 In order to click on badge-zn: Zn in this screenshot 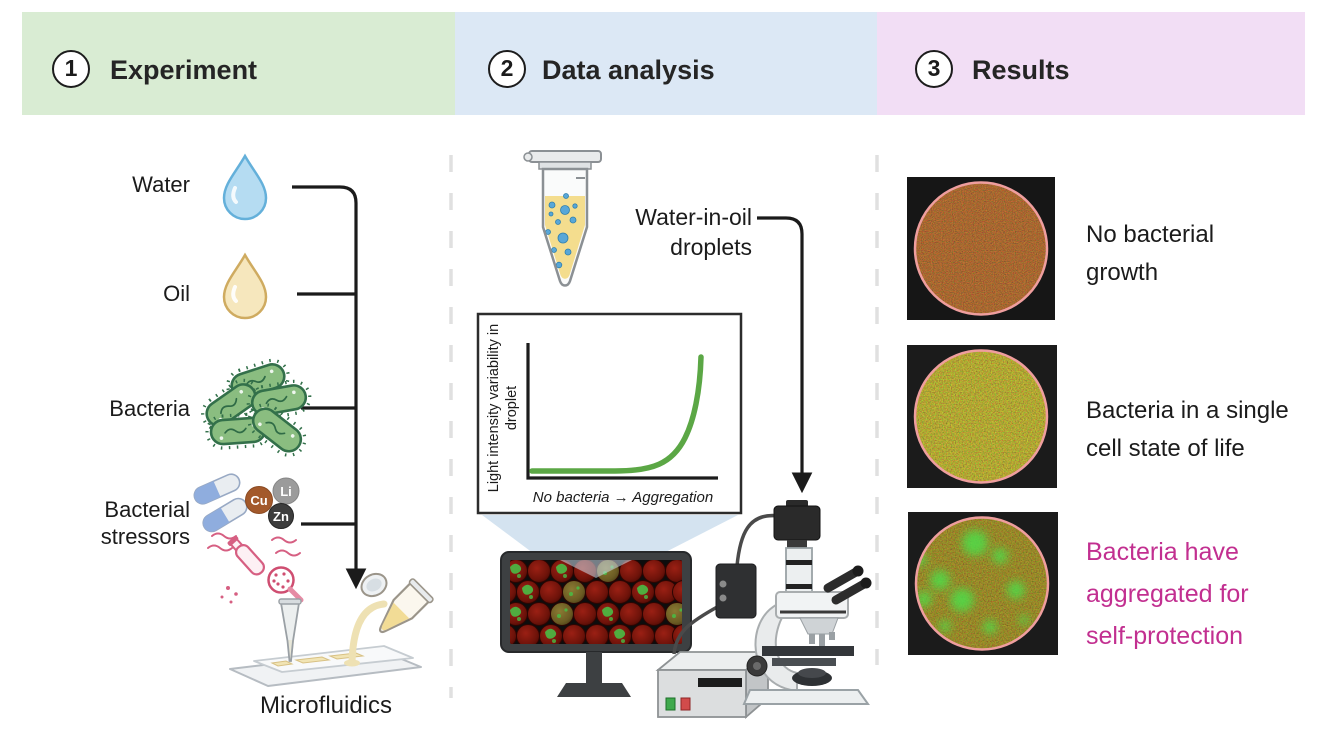, I will do `click(281, 516)`.